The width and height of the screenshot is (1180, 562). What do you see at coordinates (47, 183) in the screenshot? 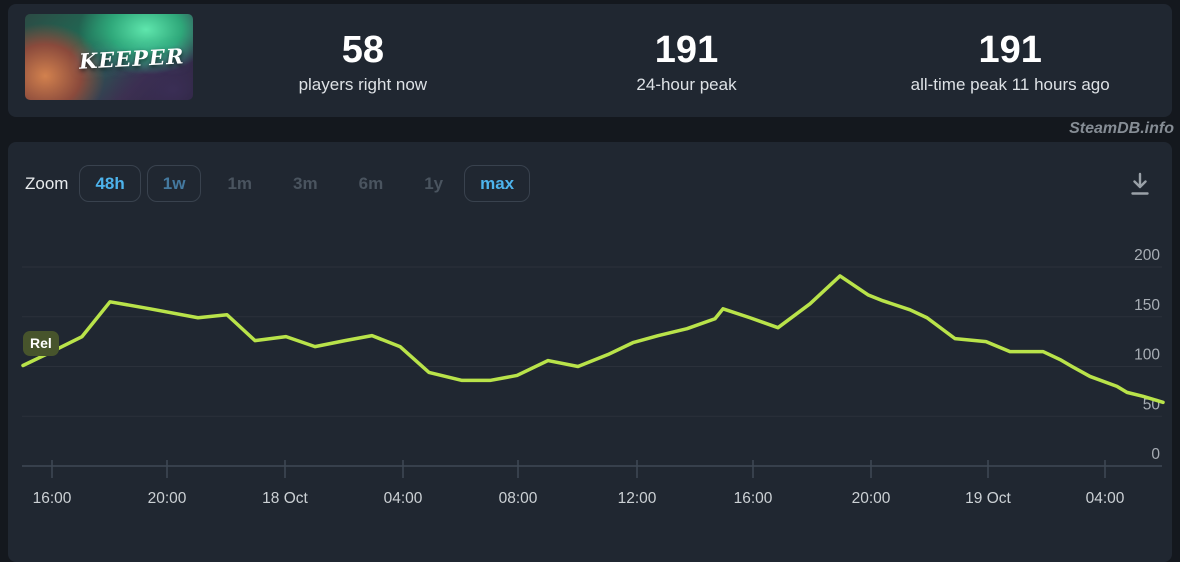
I see `zoom-label: Zoom` at bounding box center [47, 183].